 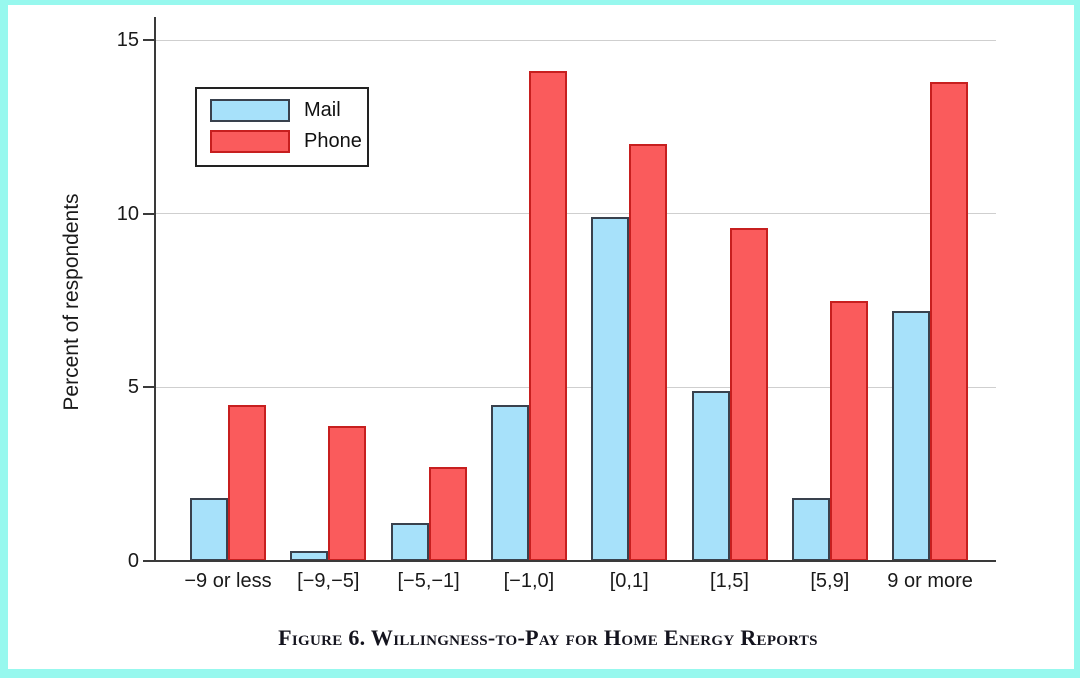 I want to click on x-tick-label: 9 or more, so click(x=930, y=581).